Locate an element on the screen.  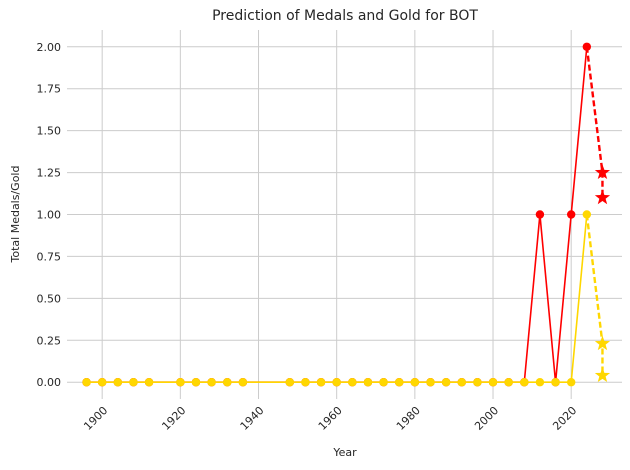
y-axis-ticks: 0.00 0.25 0.50 0.75 1.00 1.25 1.50 1.75 2.00 is located at coordinates (49, 215).